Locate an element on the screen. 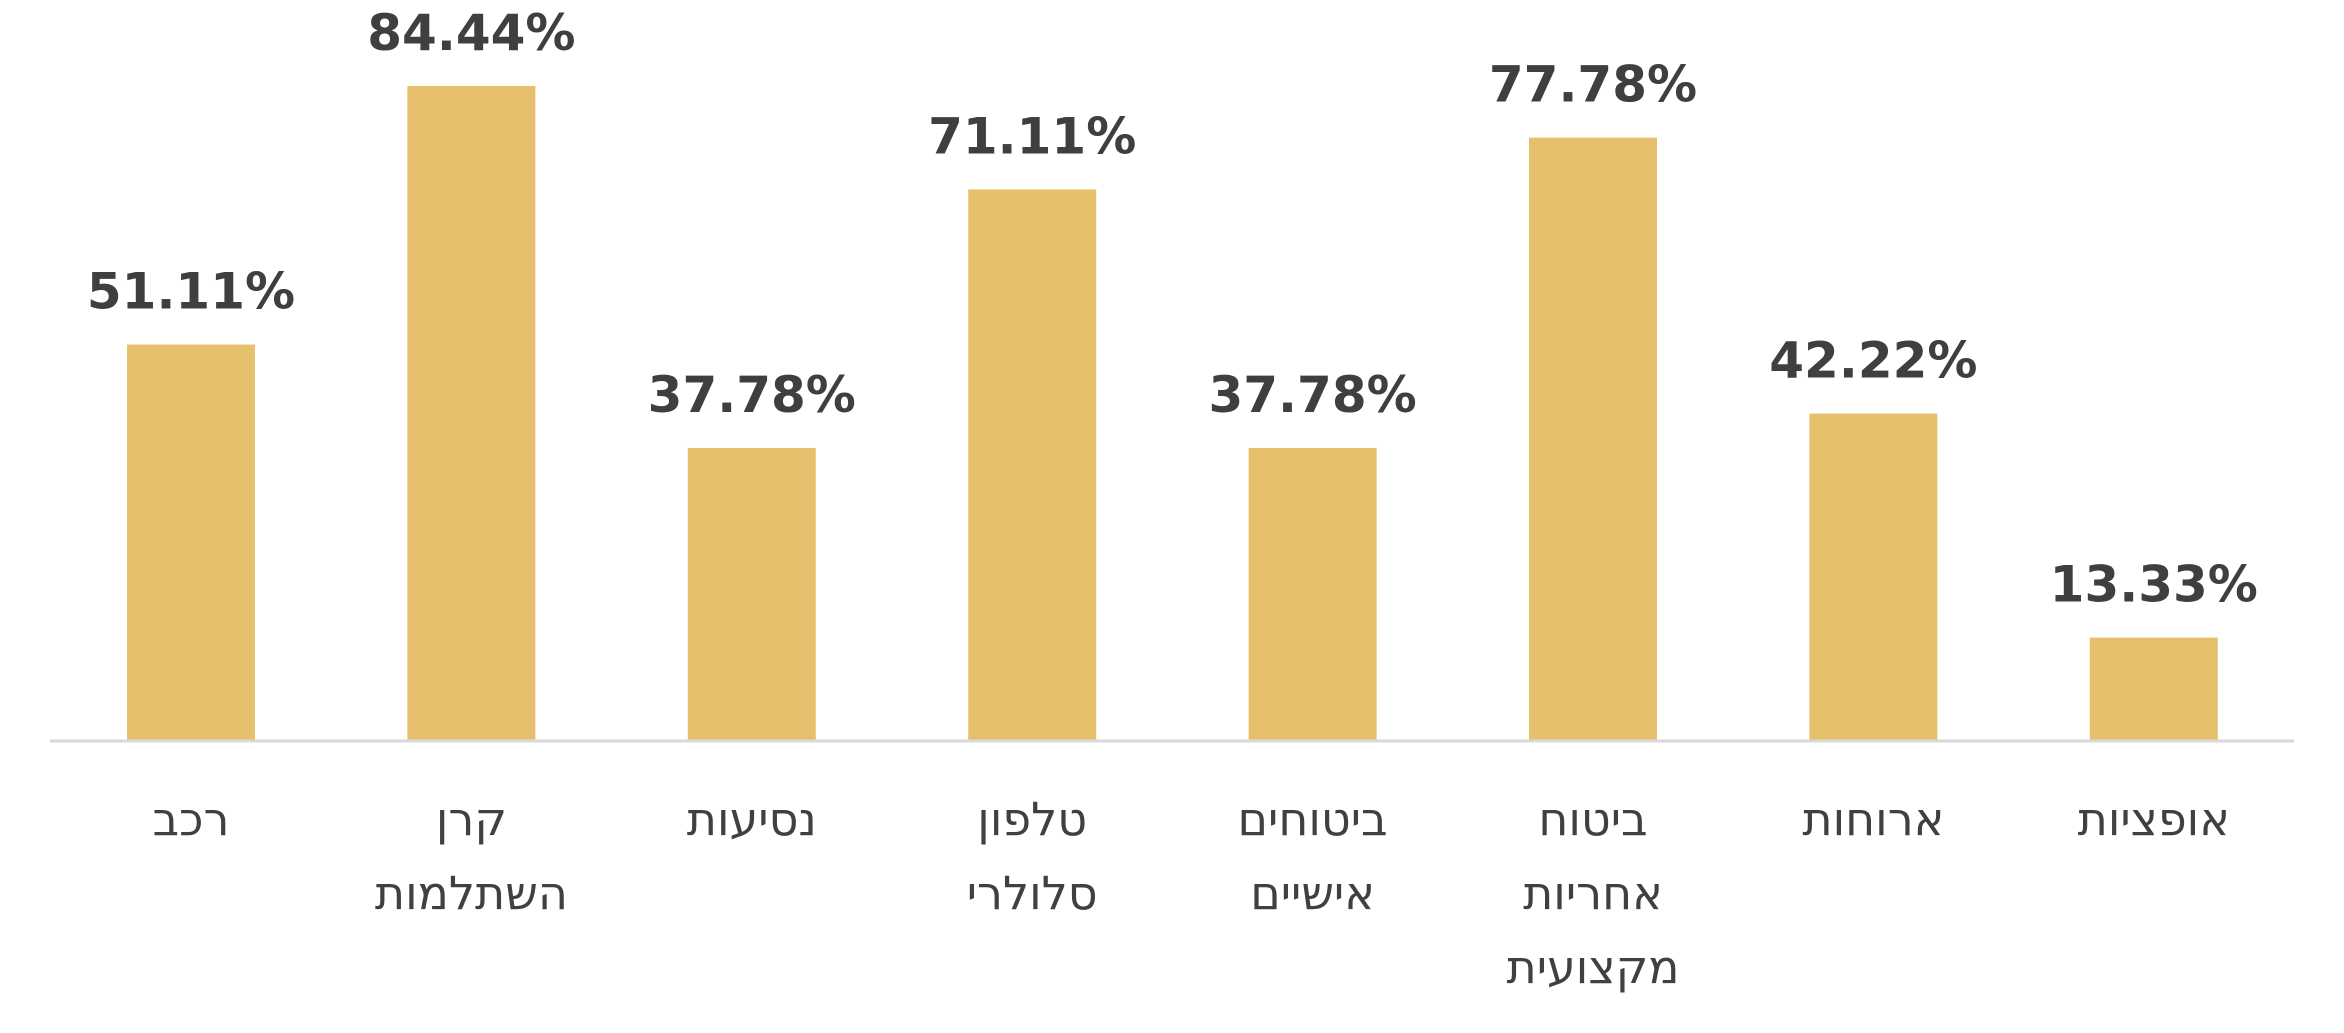  value-label-1: 51.11% is located at coordinates (191, 292).